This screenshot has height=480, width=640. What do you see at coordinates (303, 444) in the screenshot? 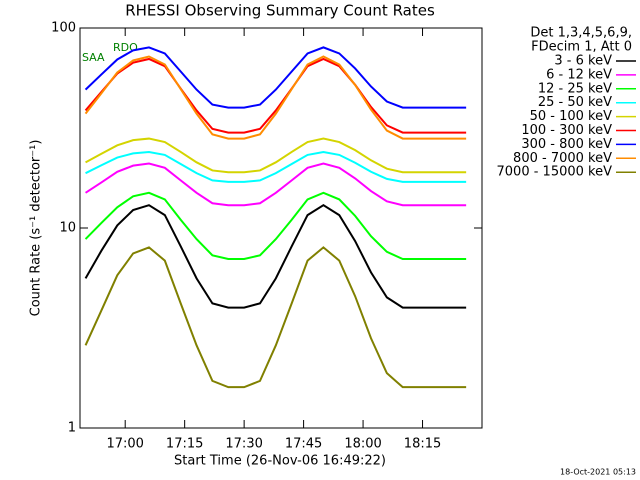
I see `x-tick-label: 17:45` at bounding box center [303, 444].